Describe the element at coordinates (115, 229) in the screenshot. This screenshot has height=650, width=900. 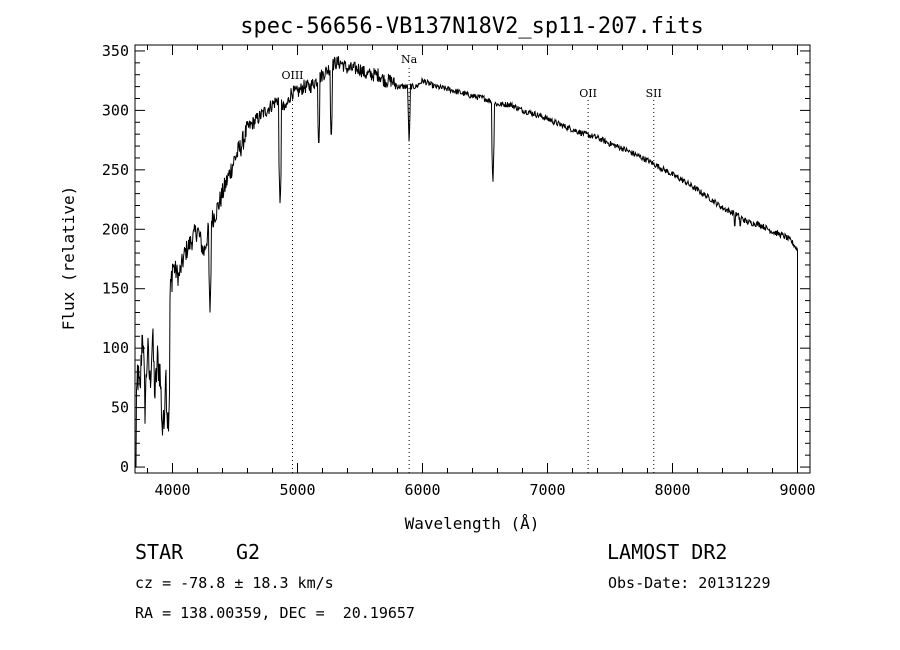
I see `y-tick-label: 200` at that location.